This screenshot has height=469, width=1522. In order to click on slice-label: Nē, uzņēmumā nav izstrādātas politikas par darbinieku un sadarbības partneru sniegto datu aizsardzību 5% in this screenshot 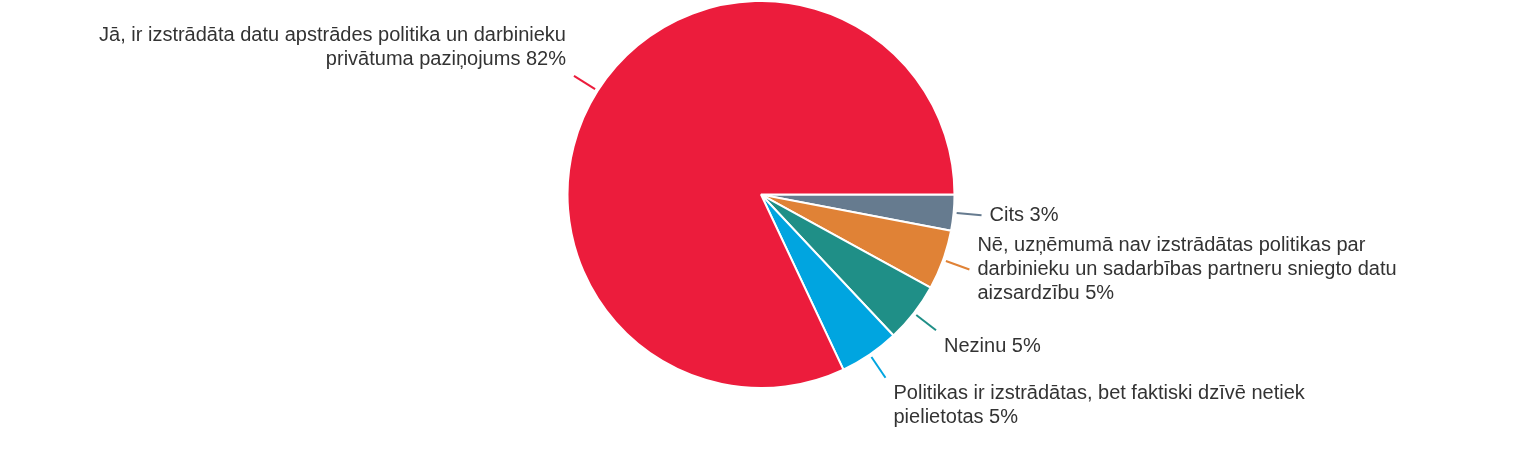, I will do `click(1187, 268)`.